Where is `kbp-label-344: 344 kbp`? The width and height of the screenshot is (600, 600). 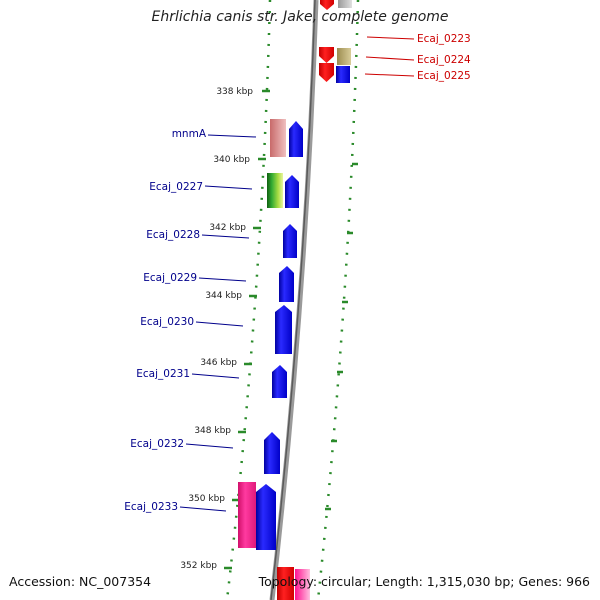
kbp-label-344: 344 kbp is located at coordinates (223, 296).